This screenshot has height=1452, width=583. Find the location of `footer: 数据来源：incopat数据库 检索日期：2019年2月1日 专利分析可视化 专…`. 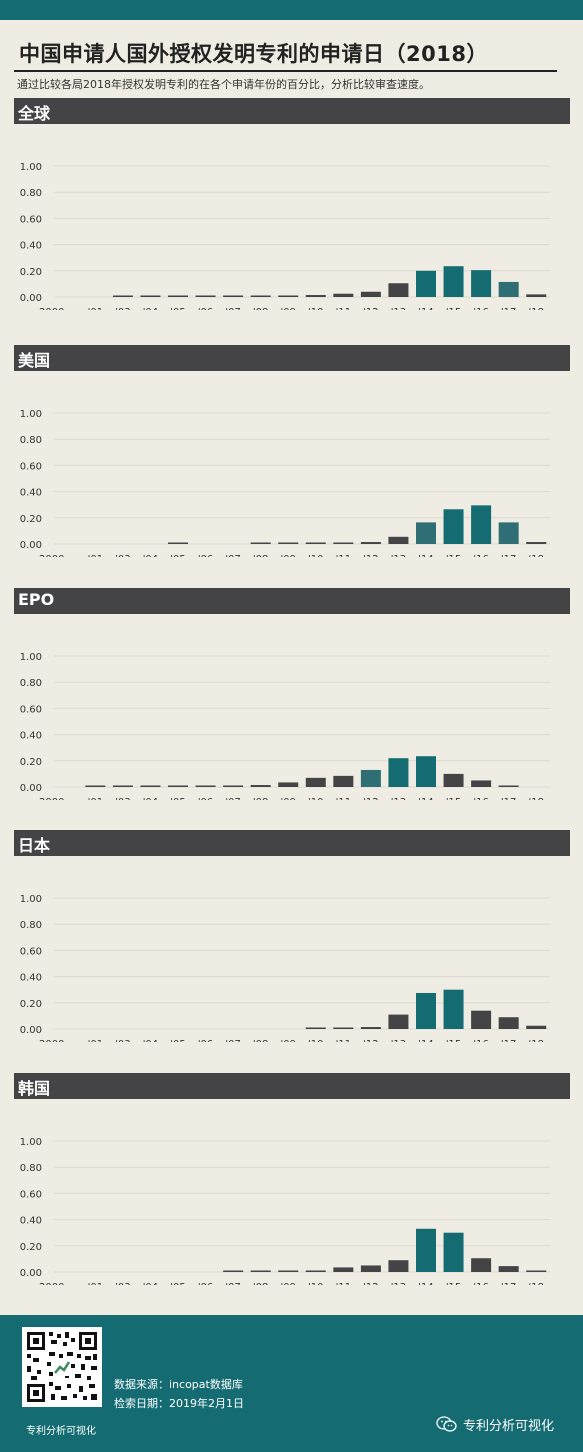

footer: 数据来源：incopat数据库 检索日期：2019年2月1日 专利分析可视化 专… is located at coordinates (291, 1383).